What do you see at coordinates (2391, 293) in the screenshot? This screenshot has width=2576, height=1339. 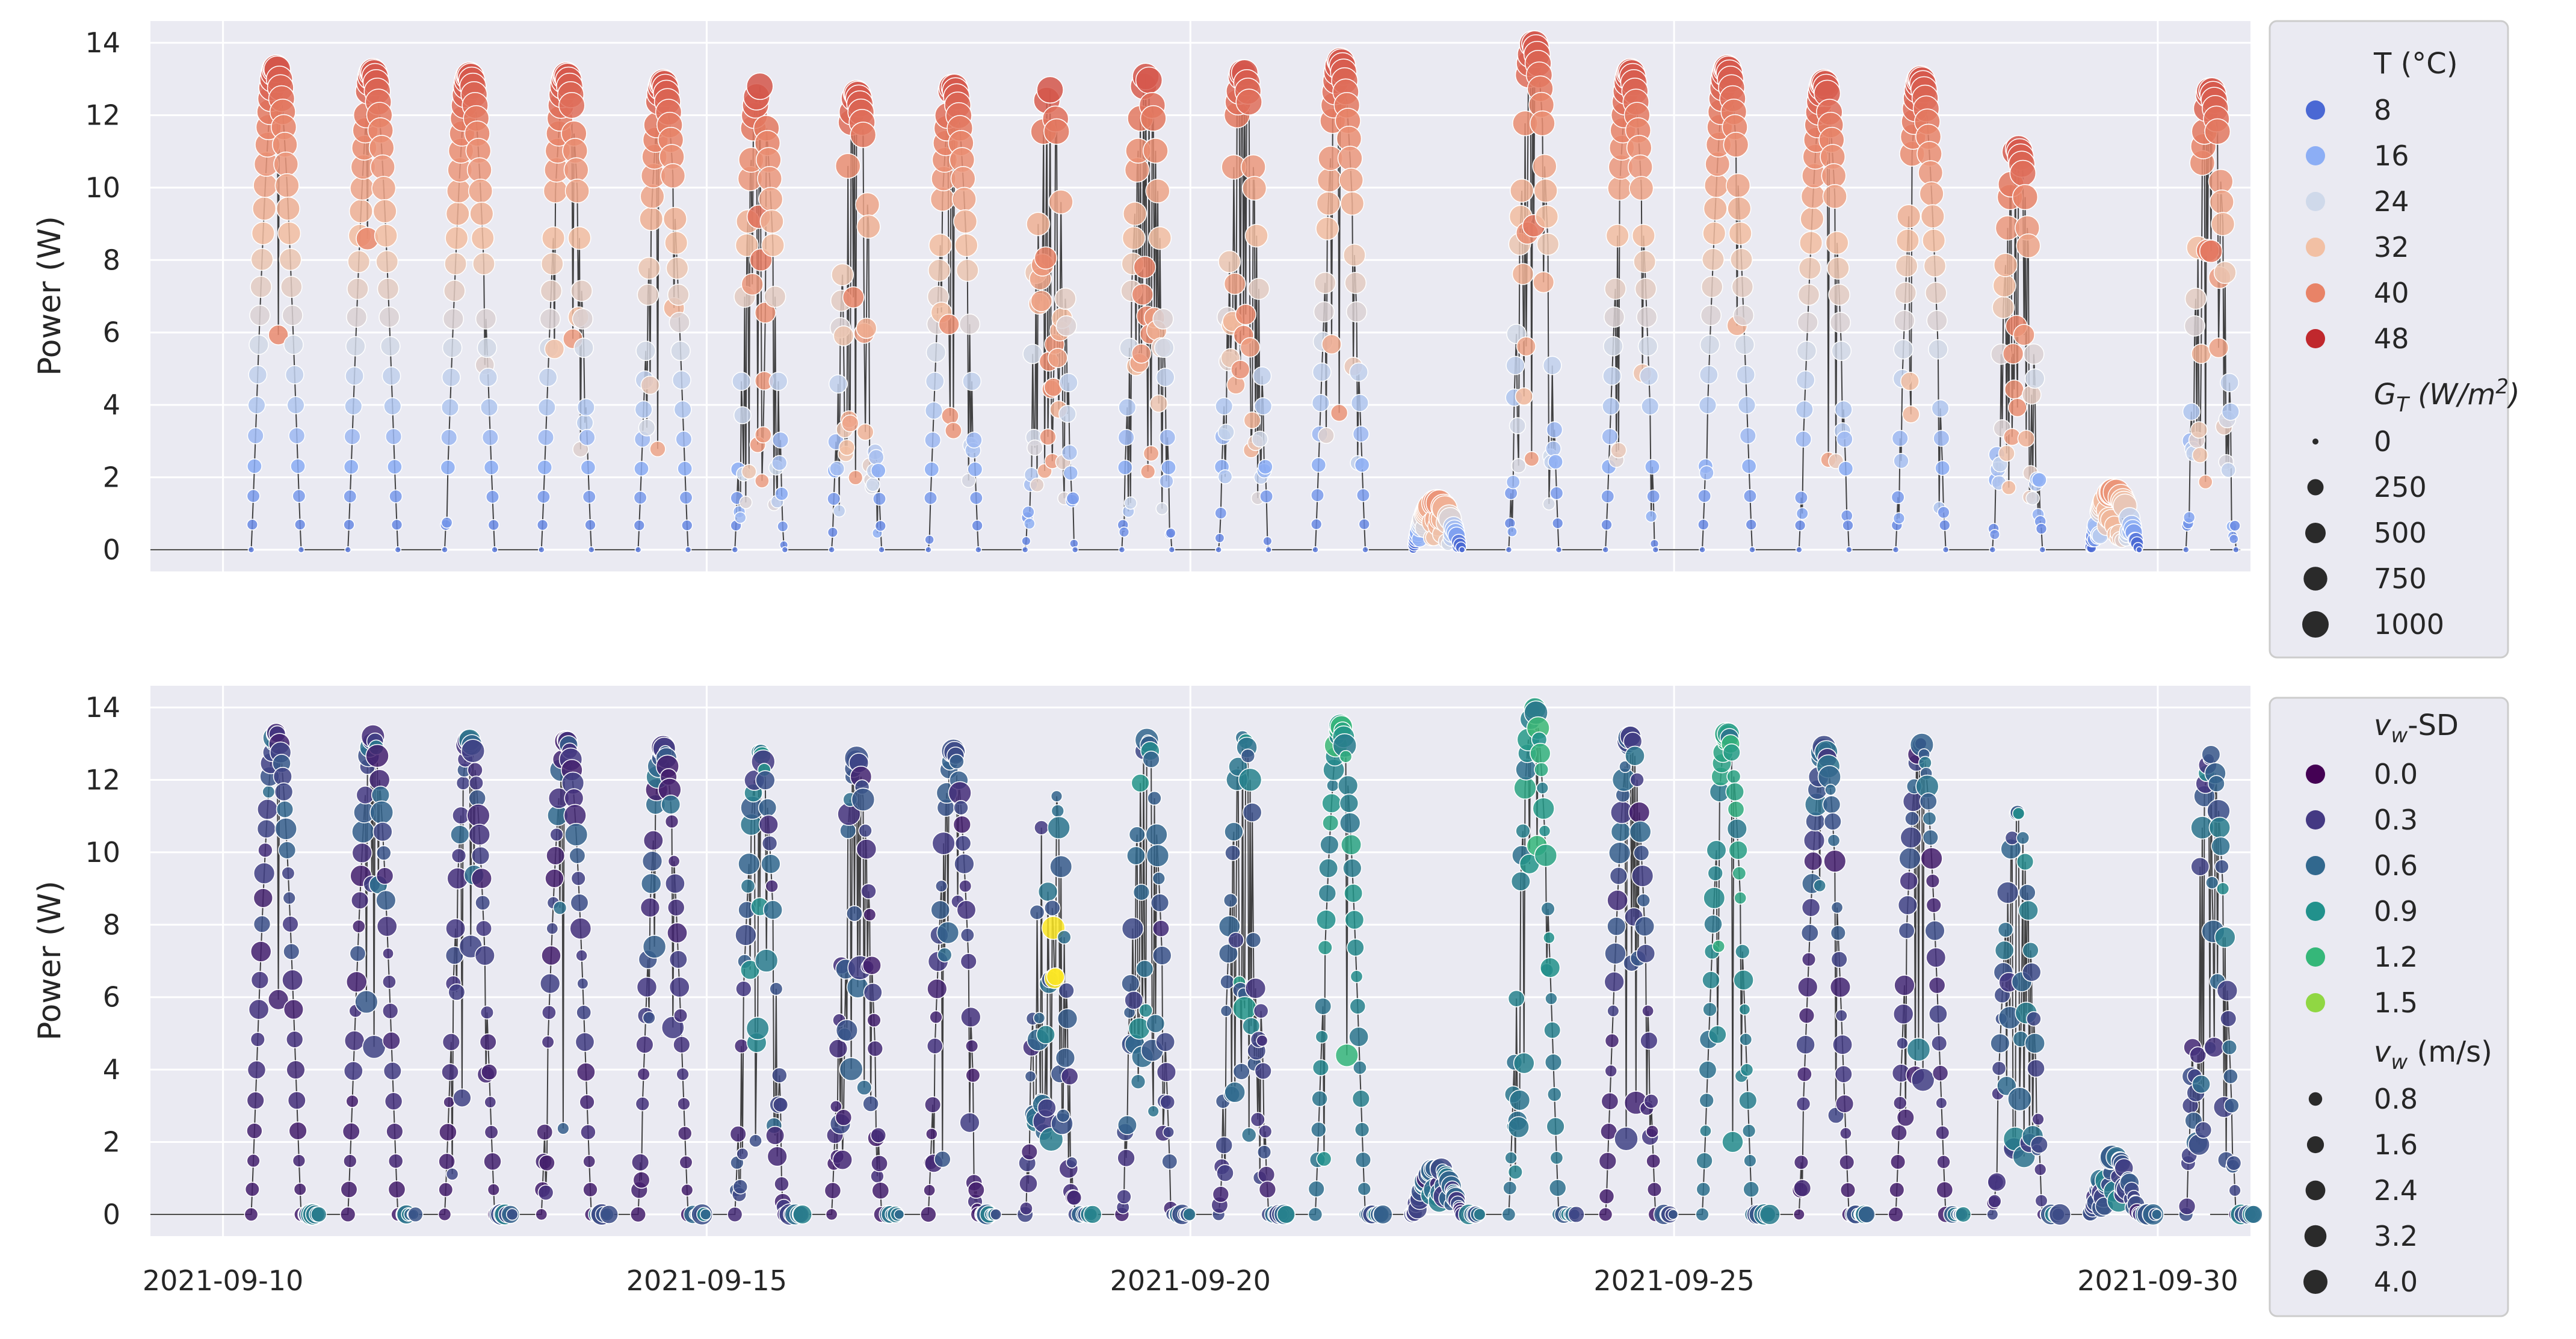 I see `legend-hue-label: 40` at bounding box center [2391, 293].